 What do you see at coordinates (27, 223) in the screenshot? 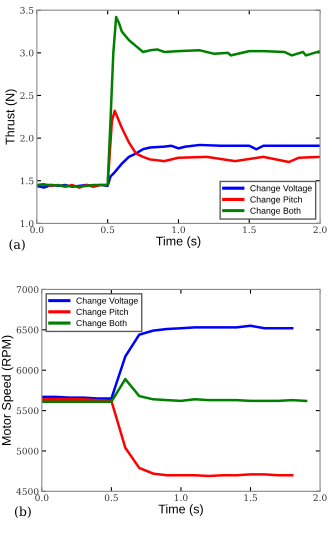
I see `y-tick-label: 1.0` at bounding box center [27, 223].